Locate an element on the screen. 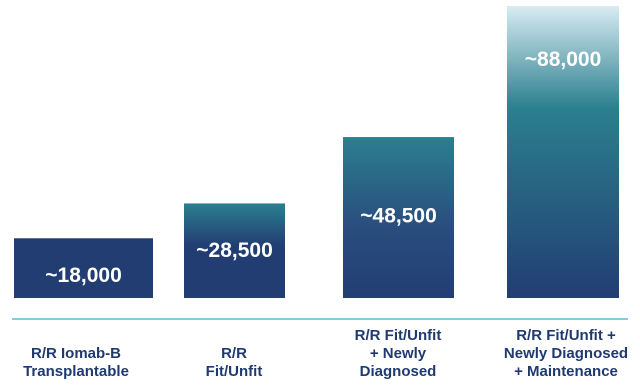 Image resolution: width=640 pixels, height=386 pixels. value-label-3: ~48,500 is located at coordinates (398, 215).